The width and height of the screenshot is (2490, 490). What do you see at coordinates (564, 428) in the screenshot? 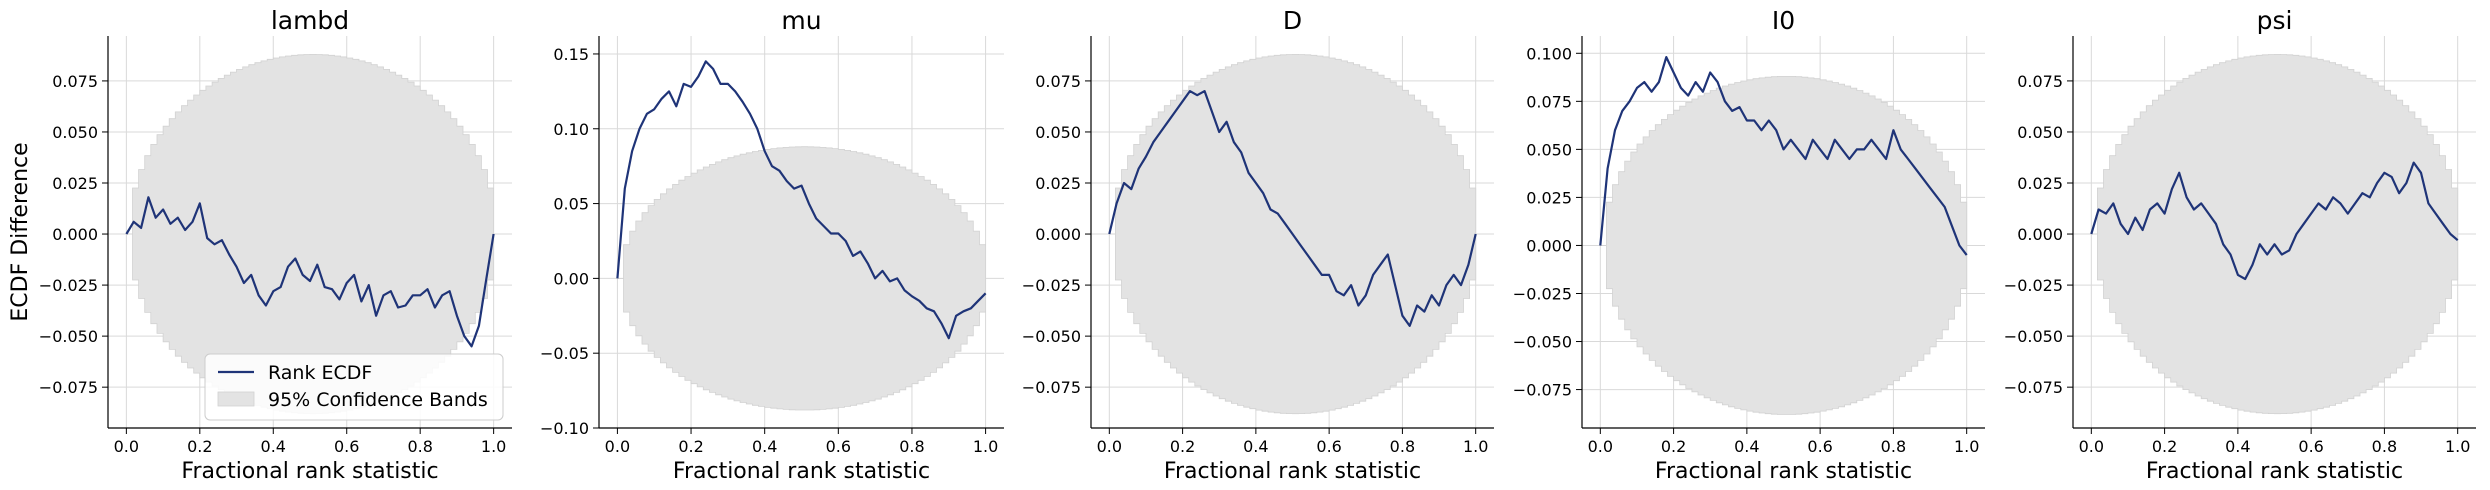
I see `y-tick-label: −0.10` at bounding box center [564, 428].